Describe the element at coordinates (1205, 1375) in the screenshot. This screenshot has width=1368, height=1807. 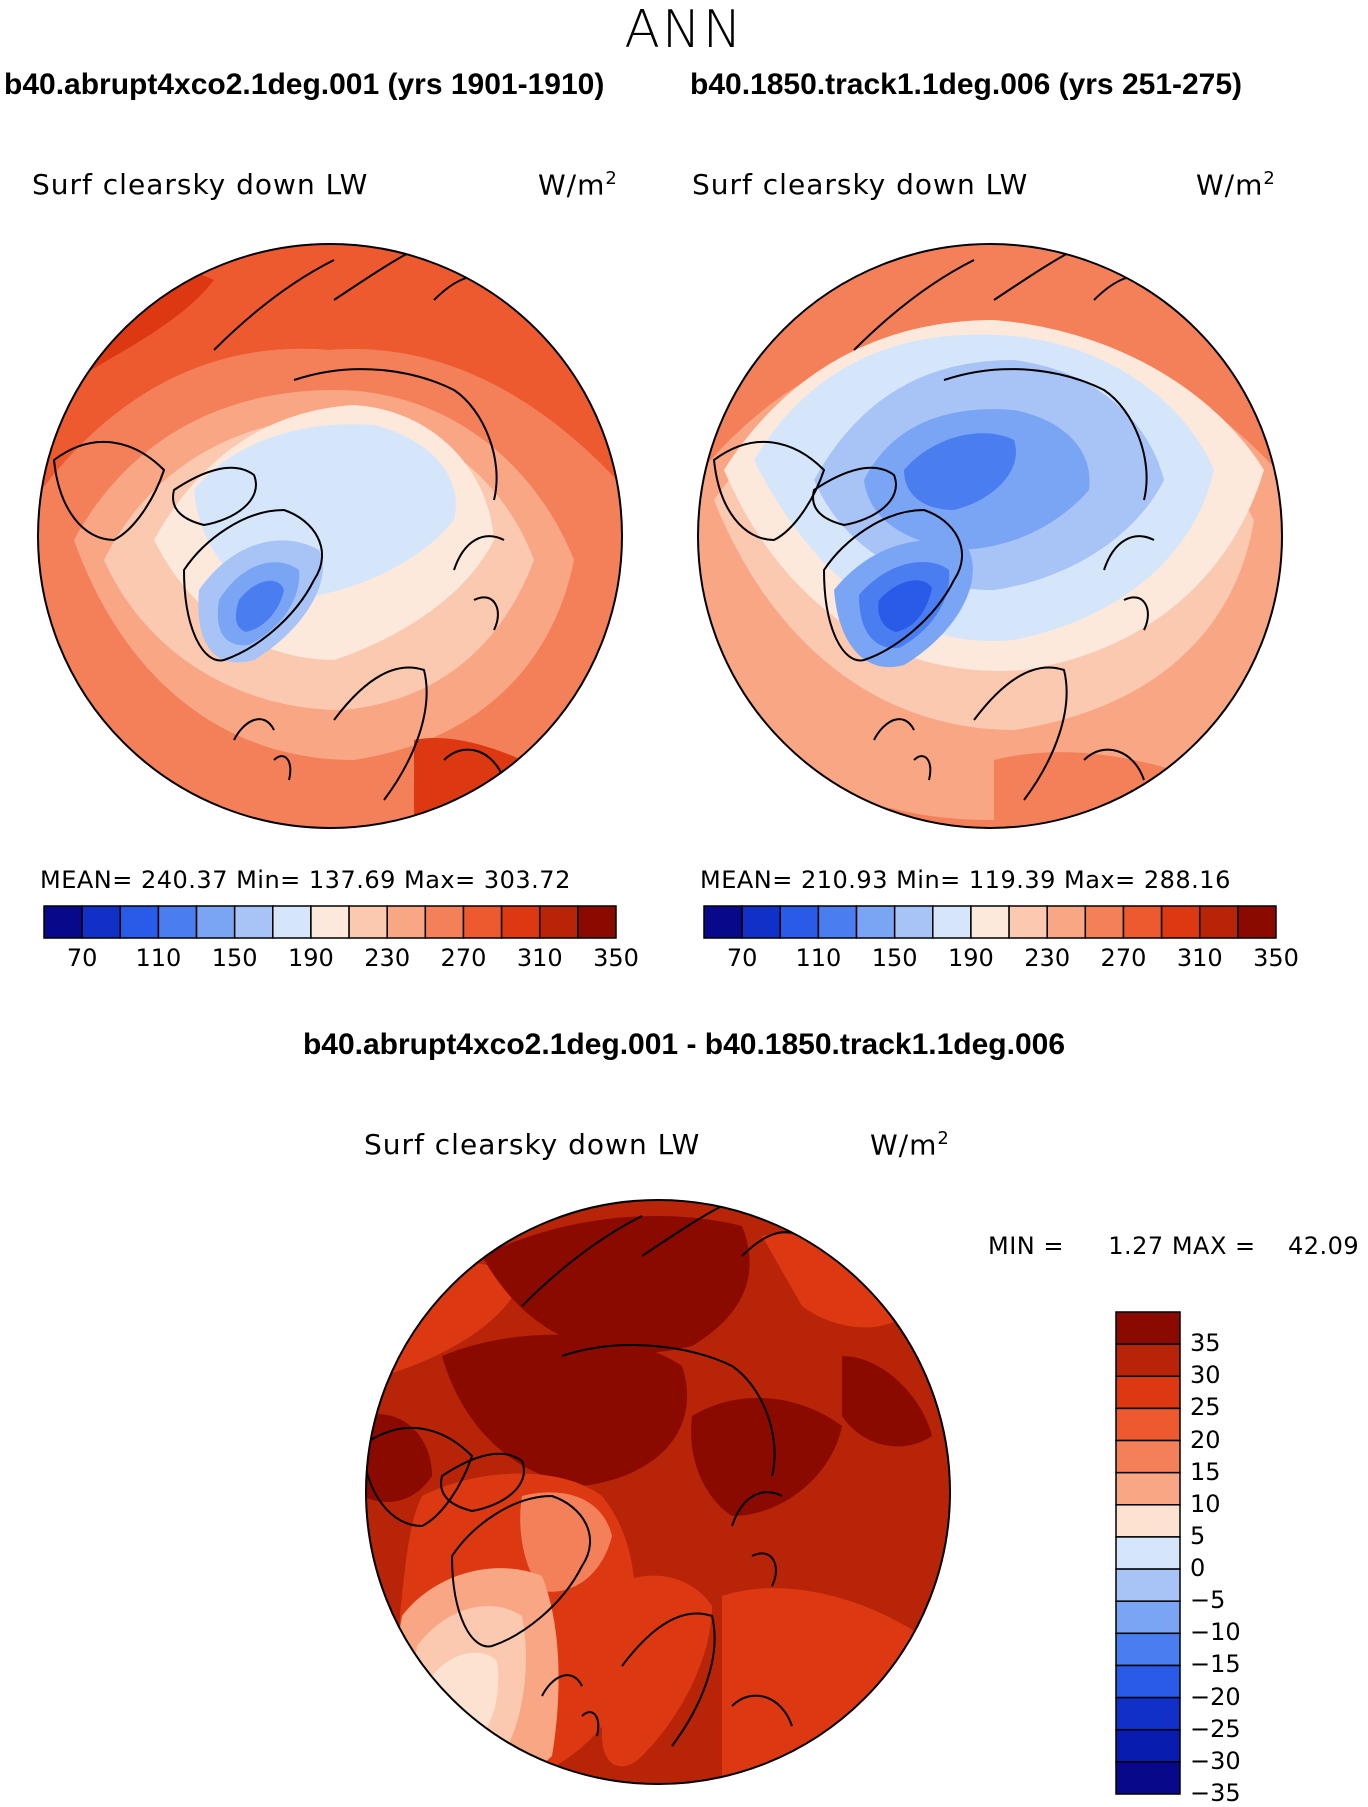
I see `difference-tick: 30` at that location.